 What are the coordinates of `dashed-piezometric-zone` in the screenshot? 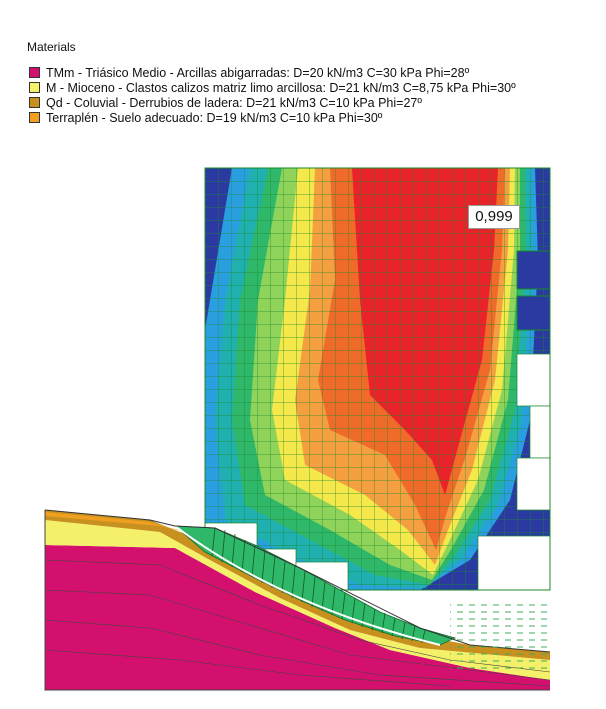 It's located at (500, 635).